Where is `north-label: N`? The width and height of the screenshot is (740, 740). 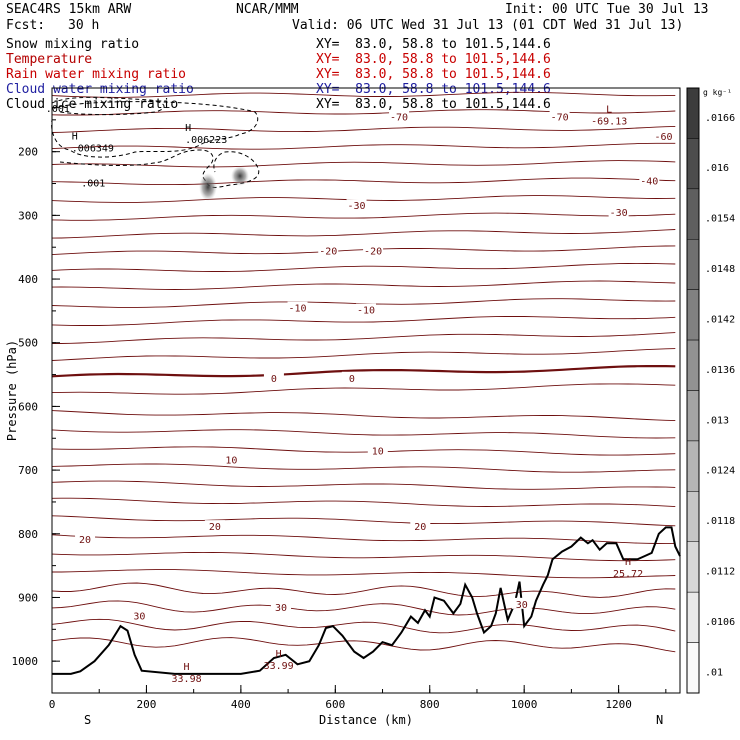
north-label: N is located at coordinates (659, 720).